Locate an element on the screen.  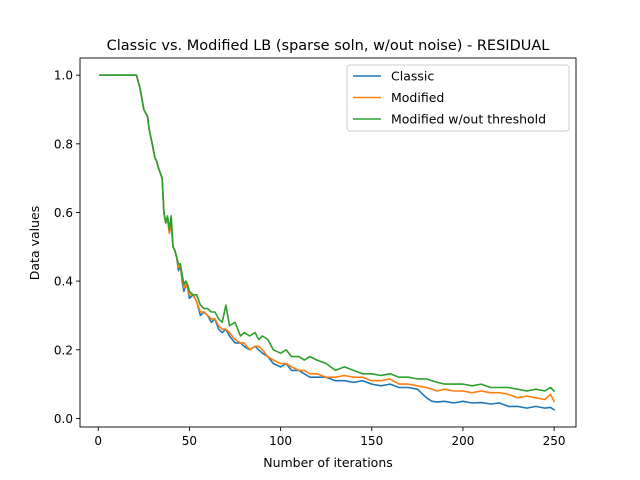
y-tick-label: 0.6 is located at coordinates (63, 213).